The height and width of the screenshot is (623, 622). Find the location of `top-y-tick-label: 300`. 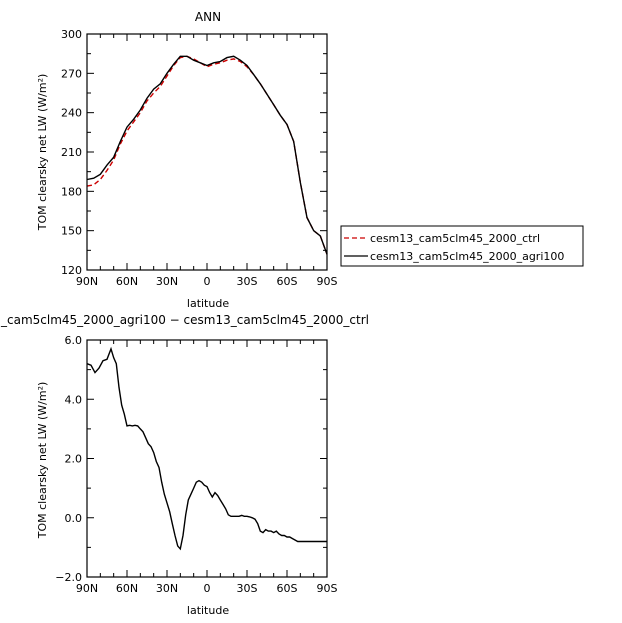

top-y-tick-label: 300 is located at coordinates (71, 34).